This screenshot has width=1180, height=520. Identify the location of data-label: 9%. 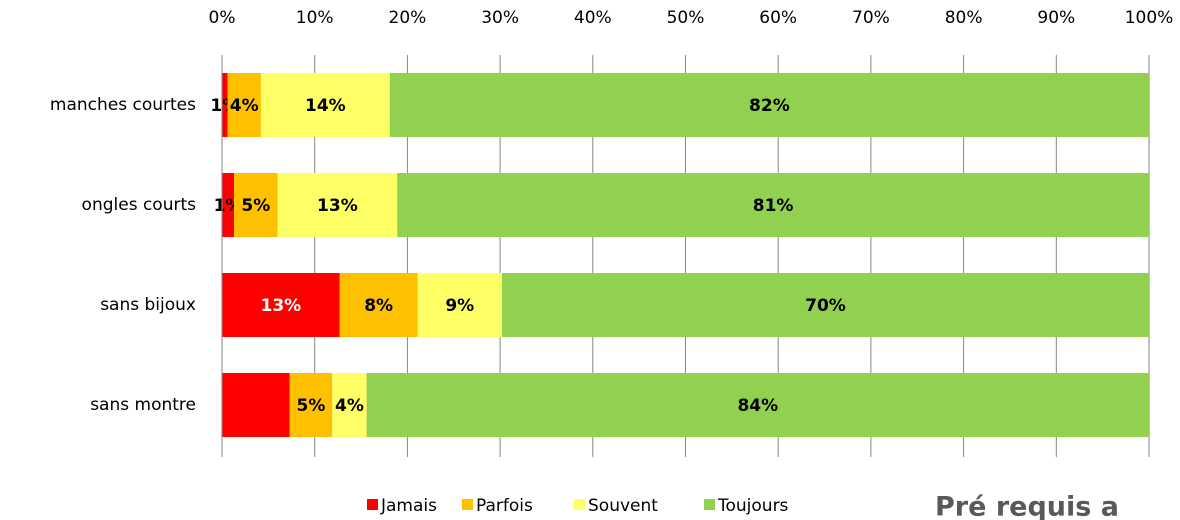
(459, 306).